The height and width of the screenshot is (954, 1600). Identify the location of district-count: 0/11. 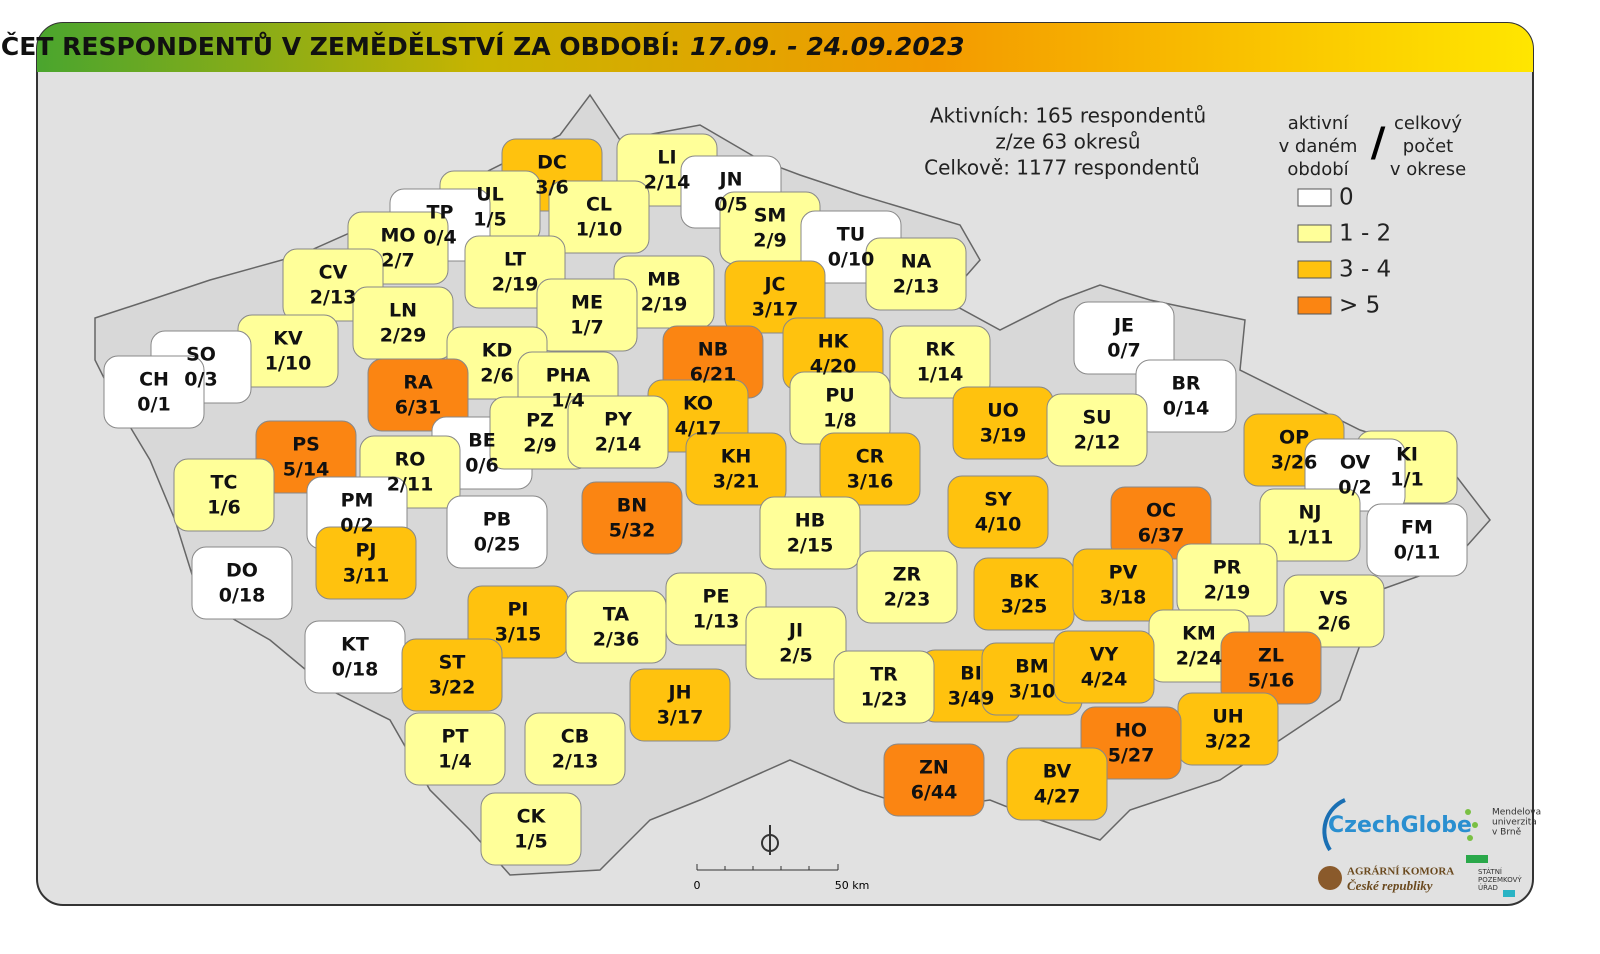
(1417, 553).